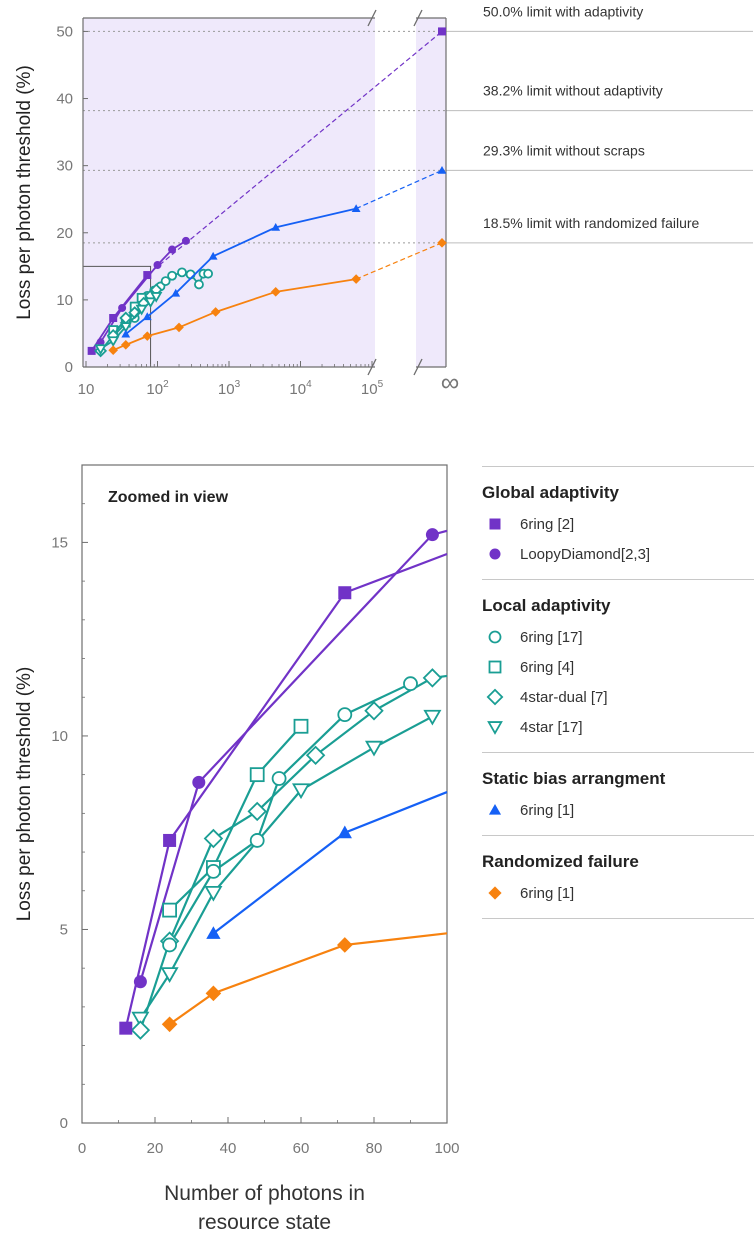  Describe the element at coordinates (330, 863) in the screenshot. I see `series-line-6ring-1-static` at that location.